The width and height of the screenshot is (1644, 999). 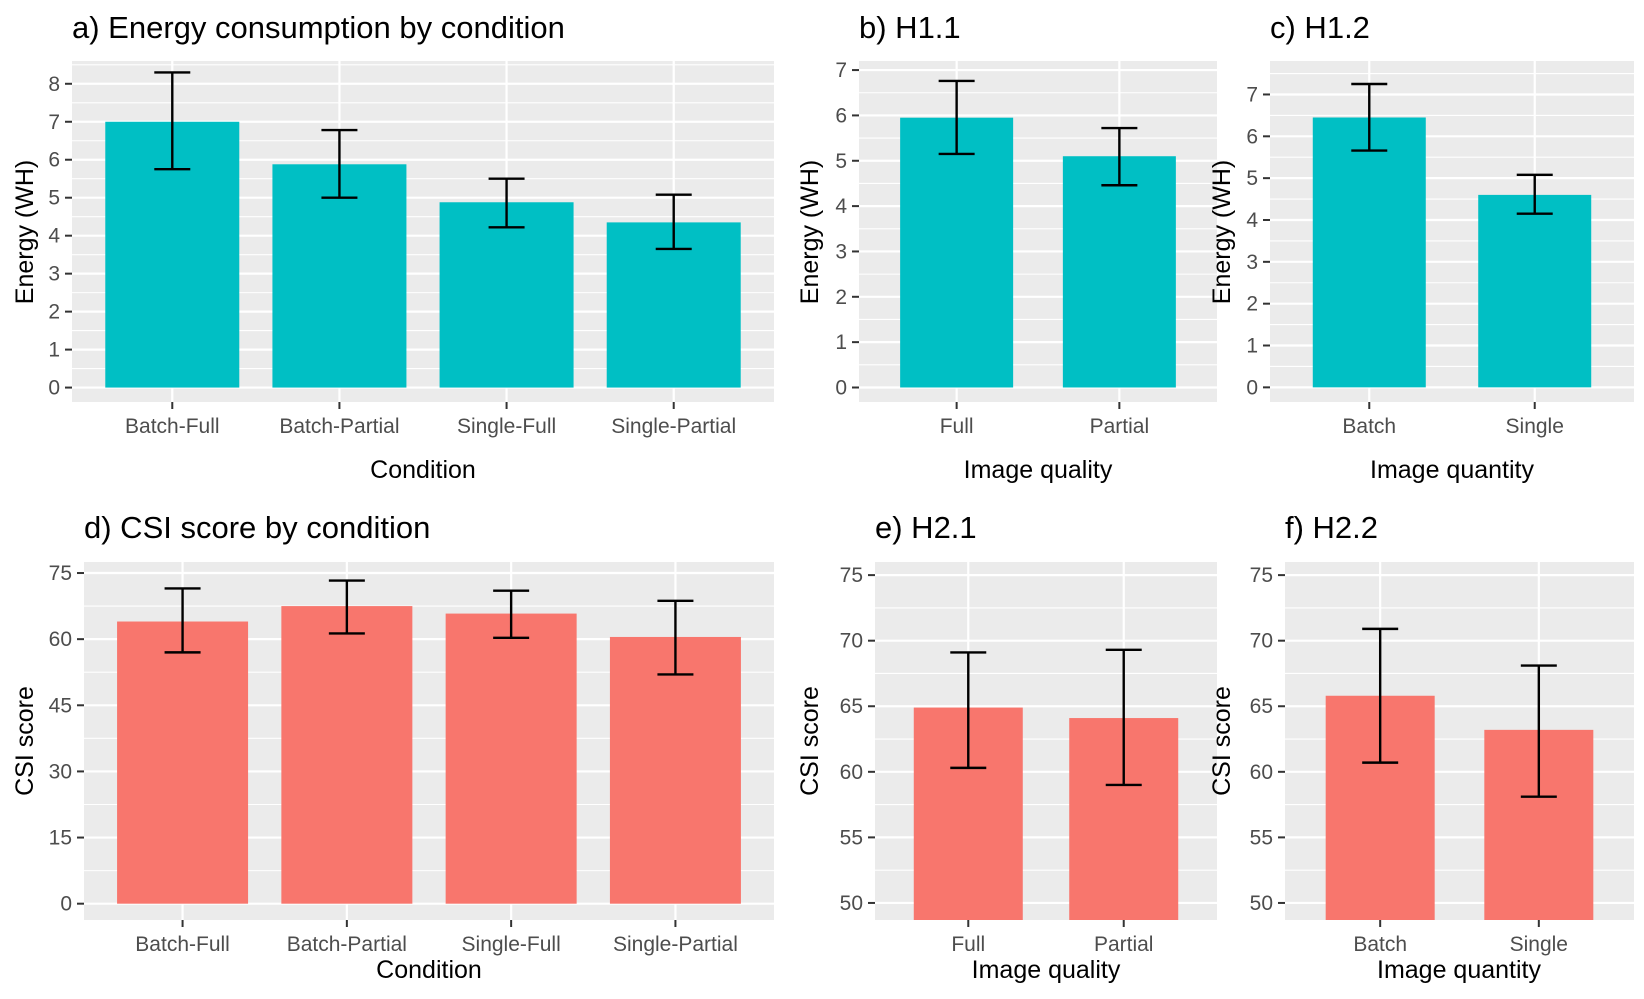 I want to click on panel-b-y-axis-title: Energy (WH), so click(x=810, y=232).